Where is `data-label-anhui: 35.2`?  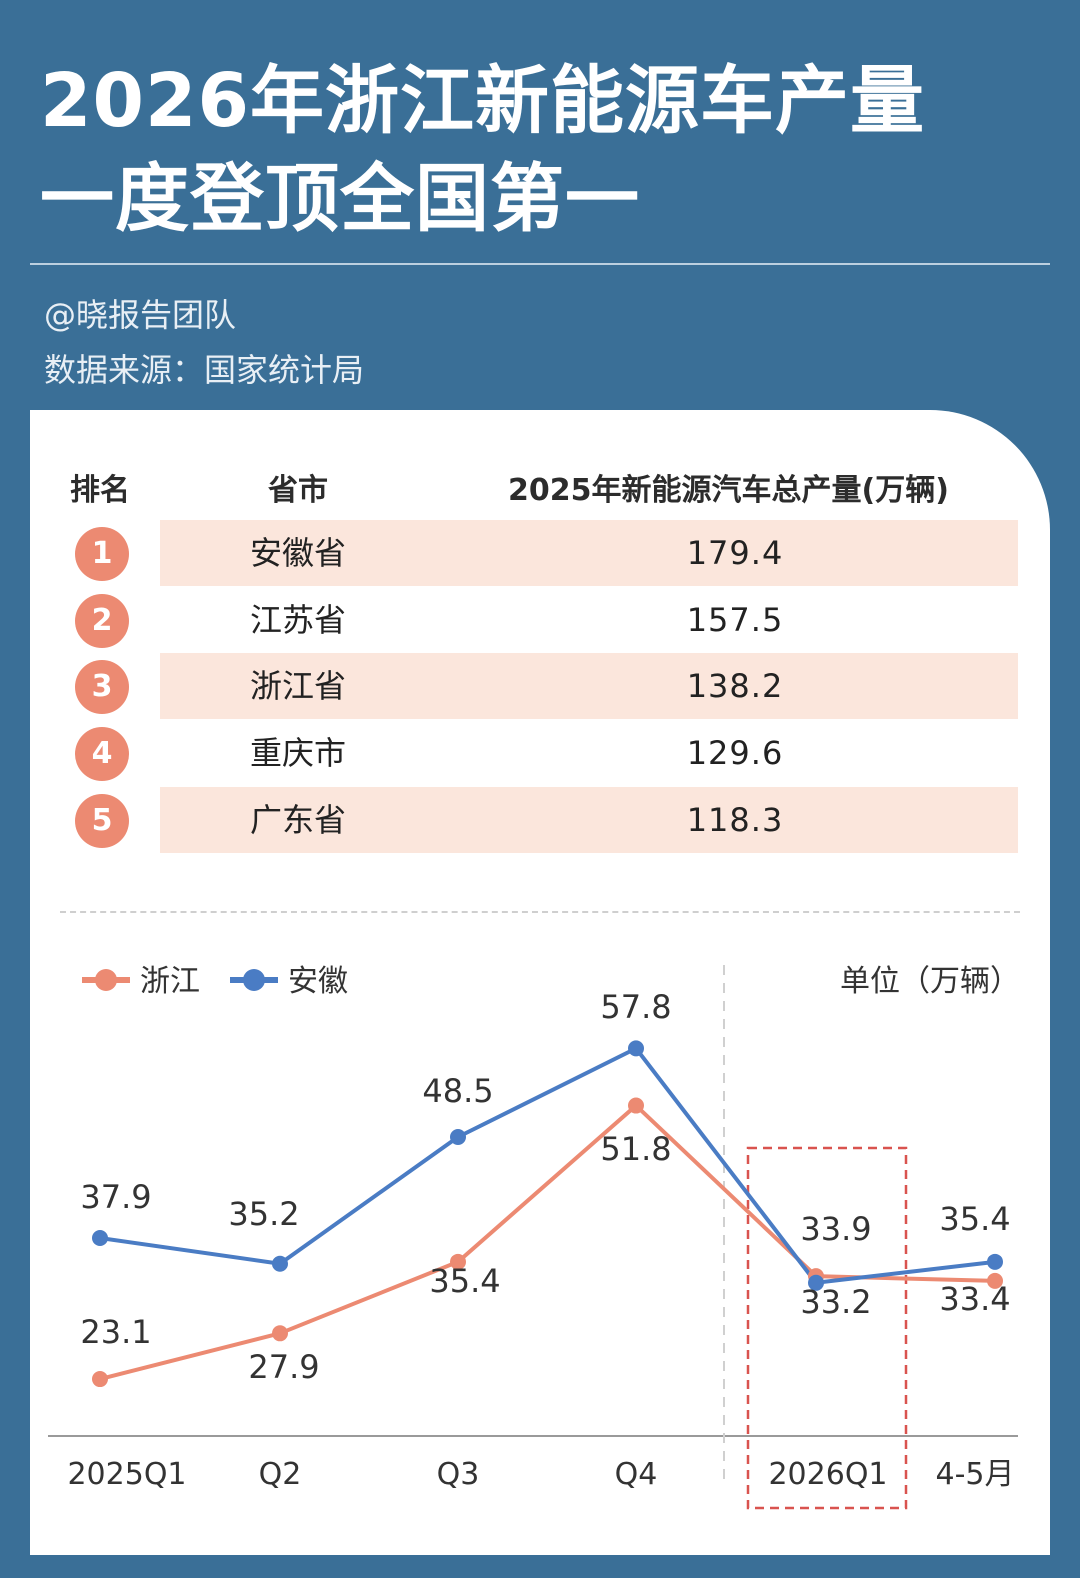 data-label-anhui: 35.2 is located at coordinates (263, 1214).